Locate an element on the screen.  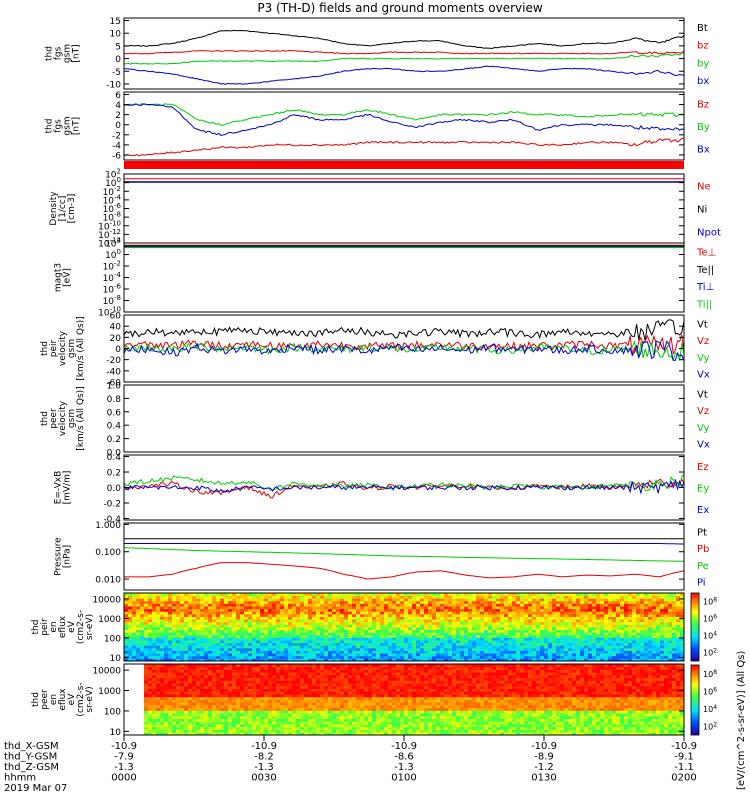
y-label-line: [1/cc] is located at coordinates (63, 209).